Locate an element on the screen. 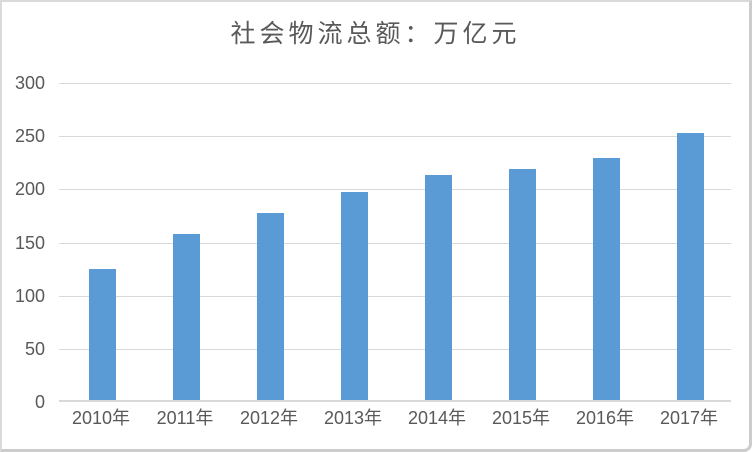  bar-2010年 is located at coordinates (102, 334).